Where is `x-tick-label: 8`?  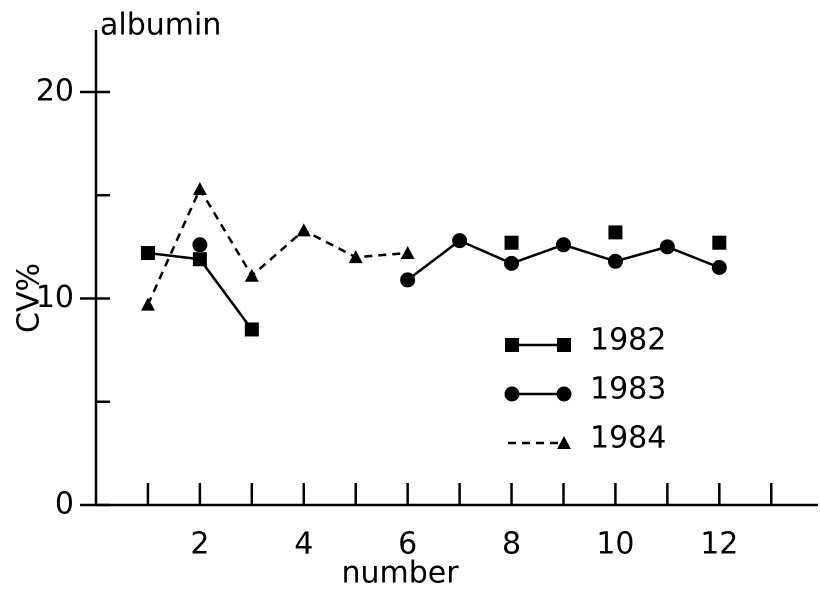 x-tick-label: 8 is located at coordinates (511, 544).